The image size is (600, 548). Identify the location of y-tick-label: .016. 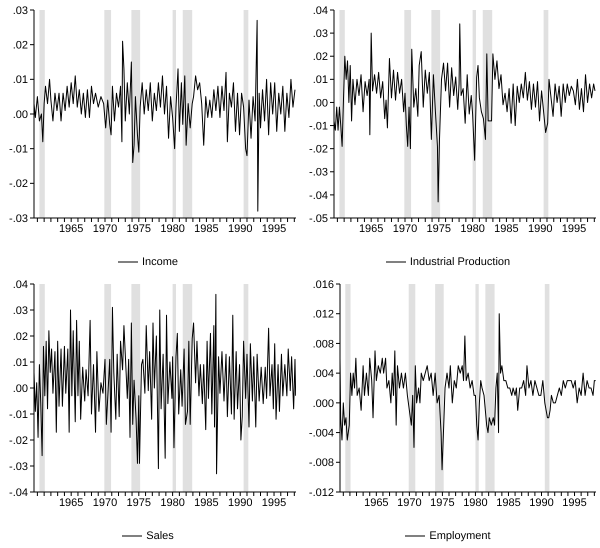
(323, 284).